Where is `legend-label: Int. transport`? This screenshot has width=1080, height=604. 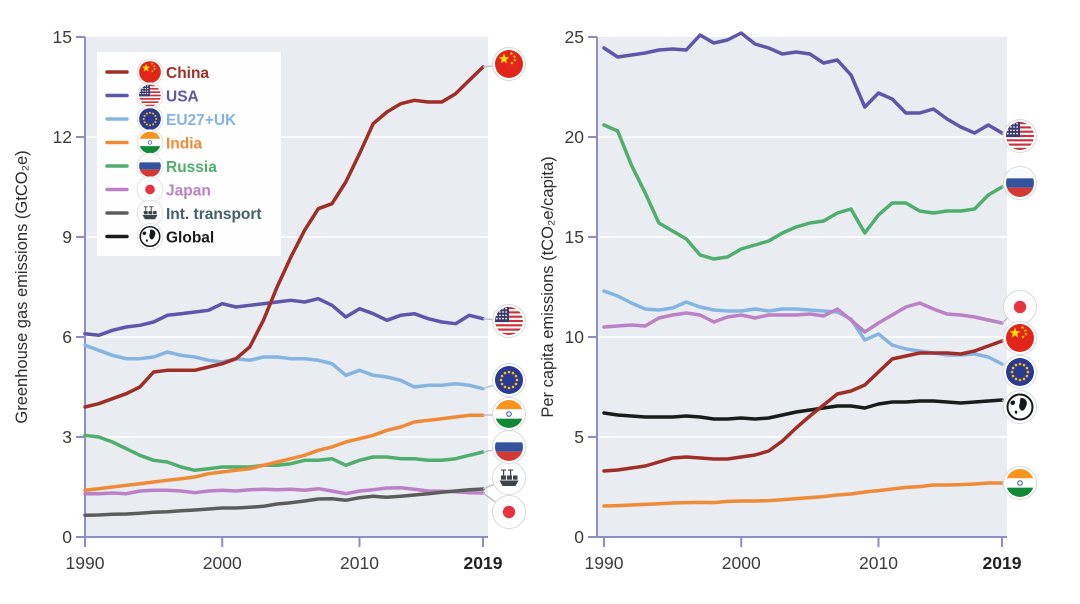
legend-label: Int. transport is located at coordinates (214, 214).